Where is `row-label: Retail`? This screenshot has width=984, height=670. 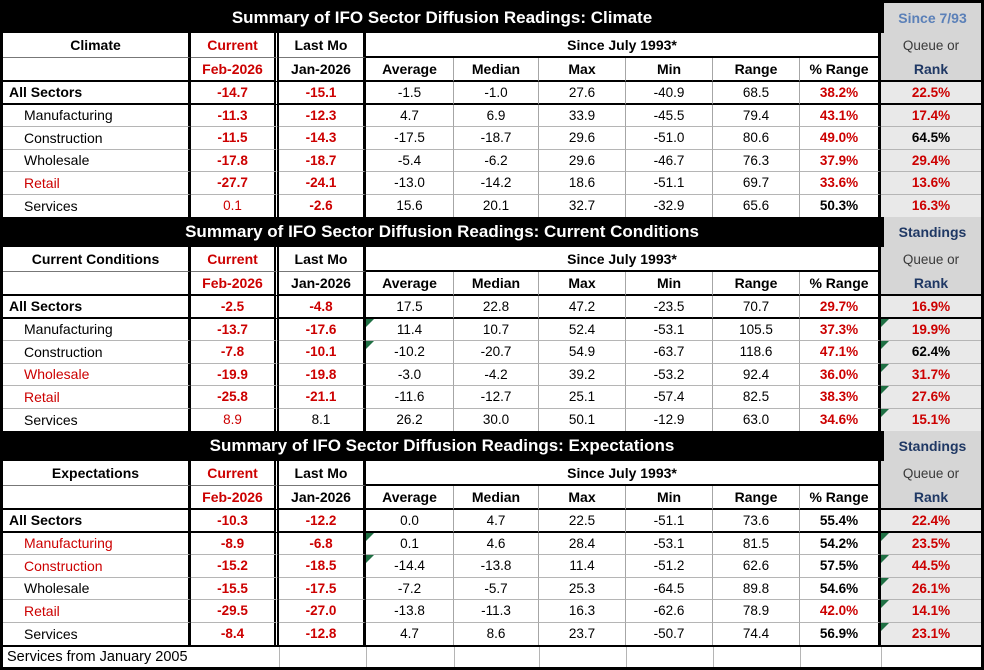 row-label: Retail is located at coordinates (97, 397).